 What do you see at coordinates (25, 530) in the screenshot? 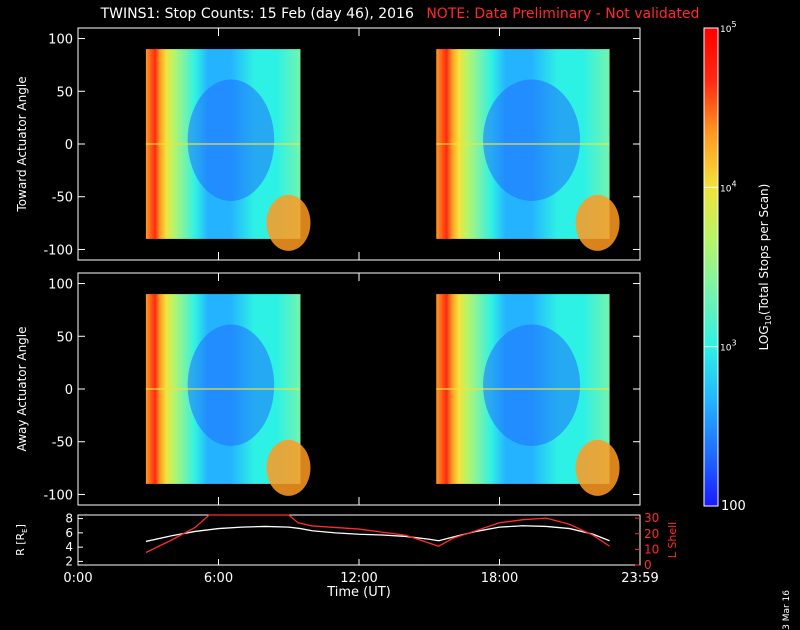
I see `orbit-ylabel-left-sub: E` at bounding box center [25, 530].